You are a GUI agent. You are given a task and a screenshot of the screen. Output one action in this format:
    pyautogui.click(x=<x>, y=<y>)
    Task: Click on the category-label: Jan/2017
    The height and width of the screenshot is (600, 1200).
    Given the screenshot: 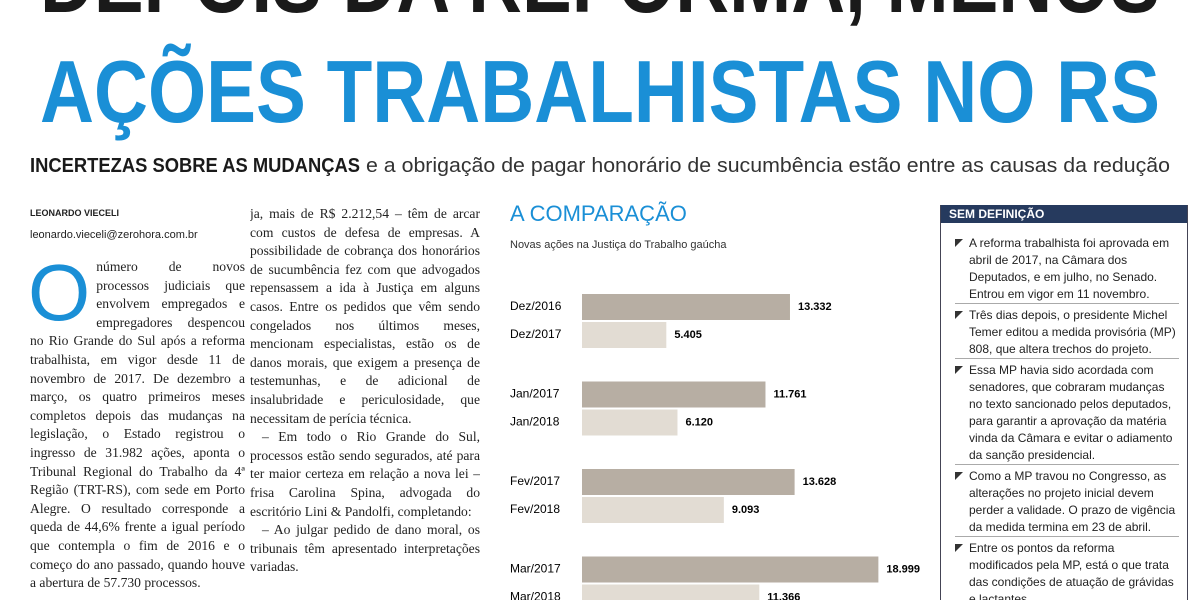 What is the action you would take?
    pyautogui.click(x=535, y=394)
    